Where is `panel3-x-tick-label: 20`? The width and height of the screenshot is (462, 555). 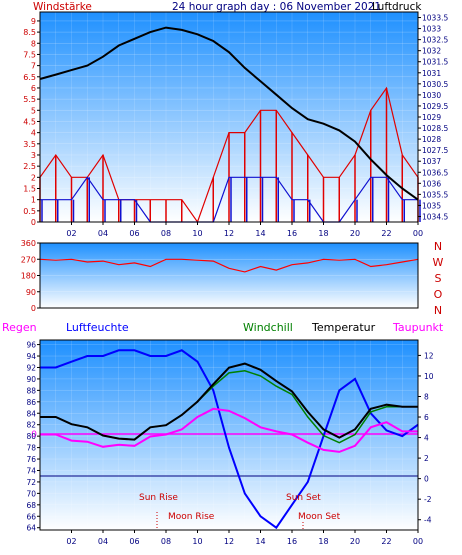 panel3-x-tick-label: 20 is located at coordinates (355, 541).